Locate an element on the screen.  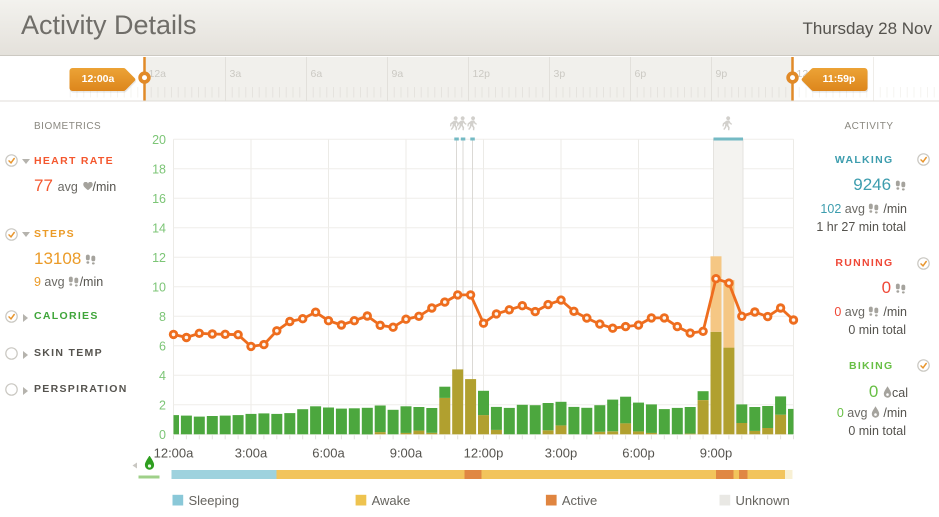
svg-text: 10 is located at coordinates (159, 288).